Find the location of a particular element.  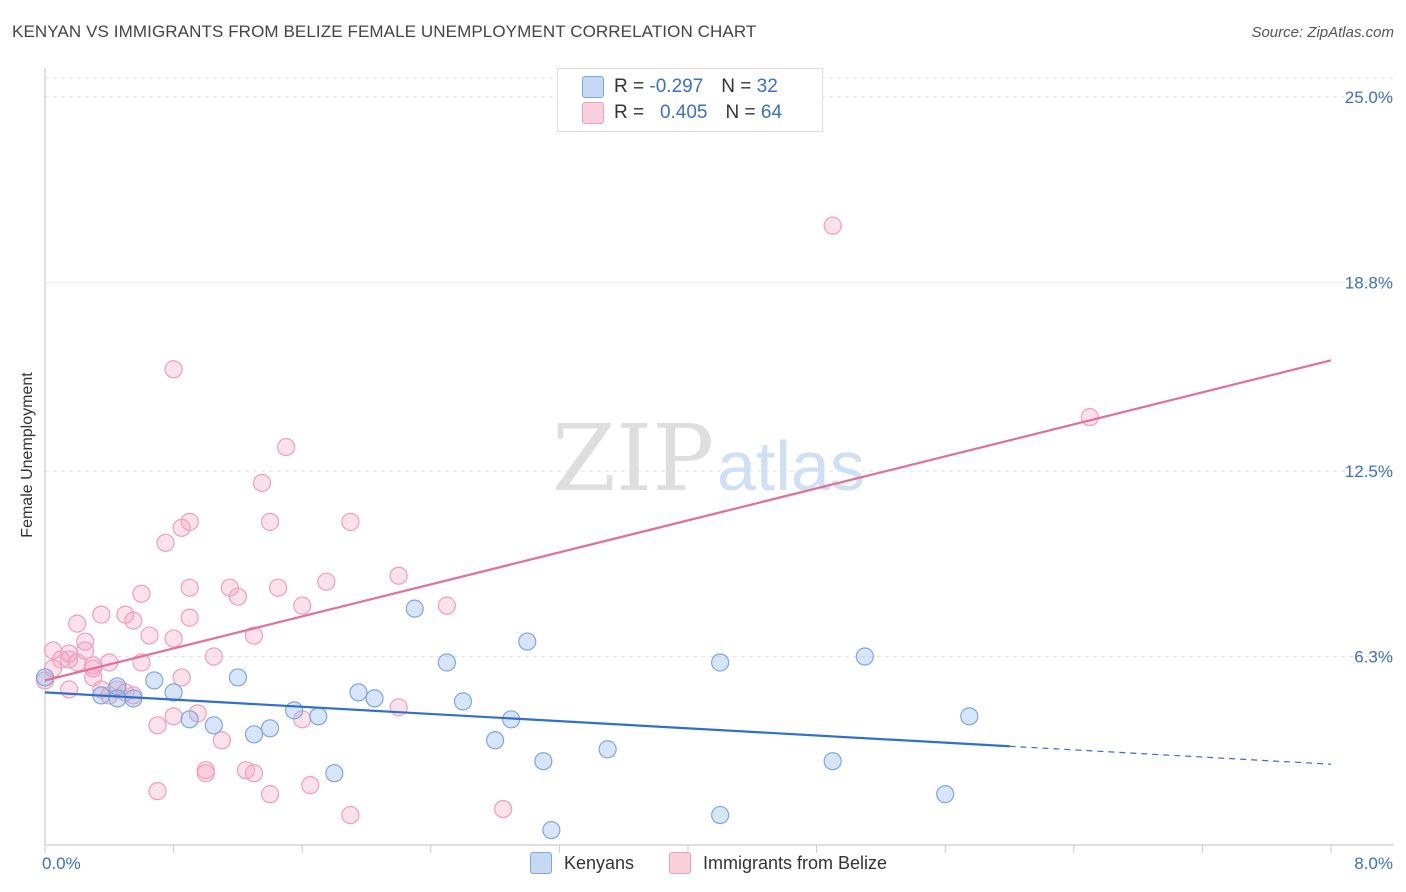

stats-row-belize: R = 0.405 N = 64 is located at coordinates (682, 113).